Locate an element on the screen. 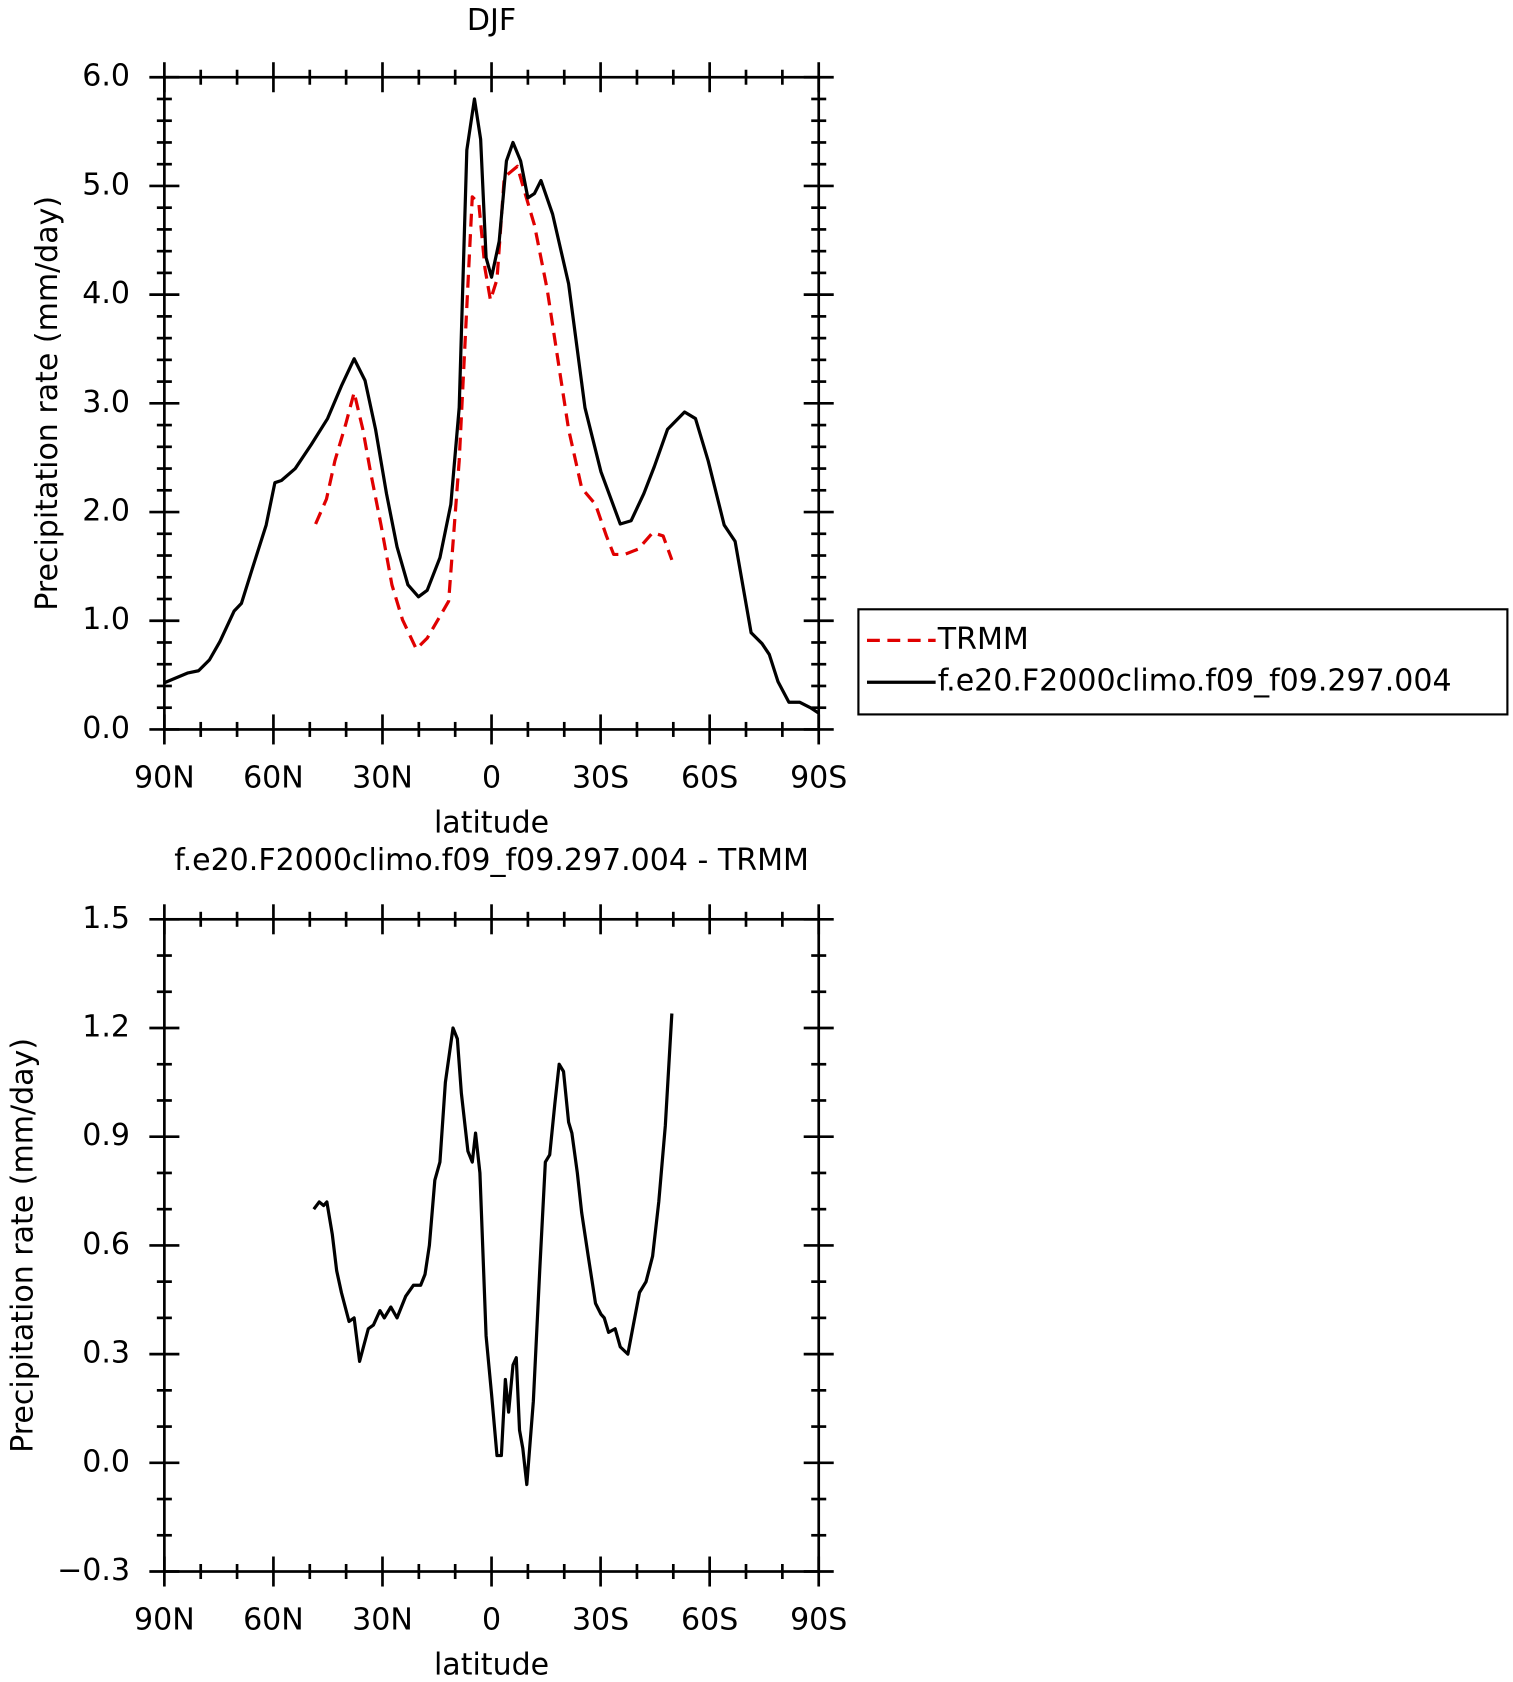  y-tick-label: 1.2 is located at coordinates (106, 1027).